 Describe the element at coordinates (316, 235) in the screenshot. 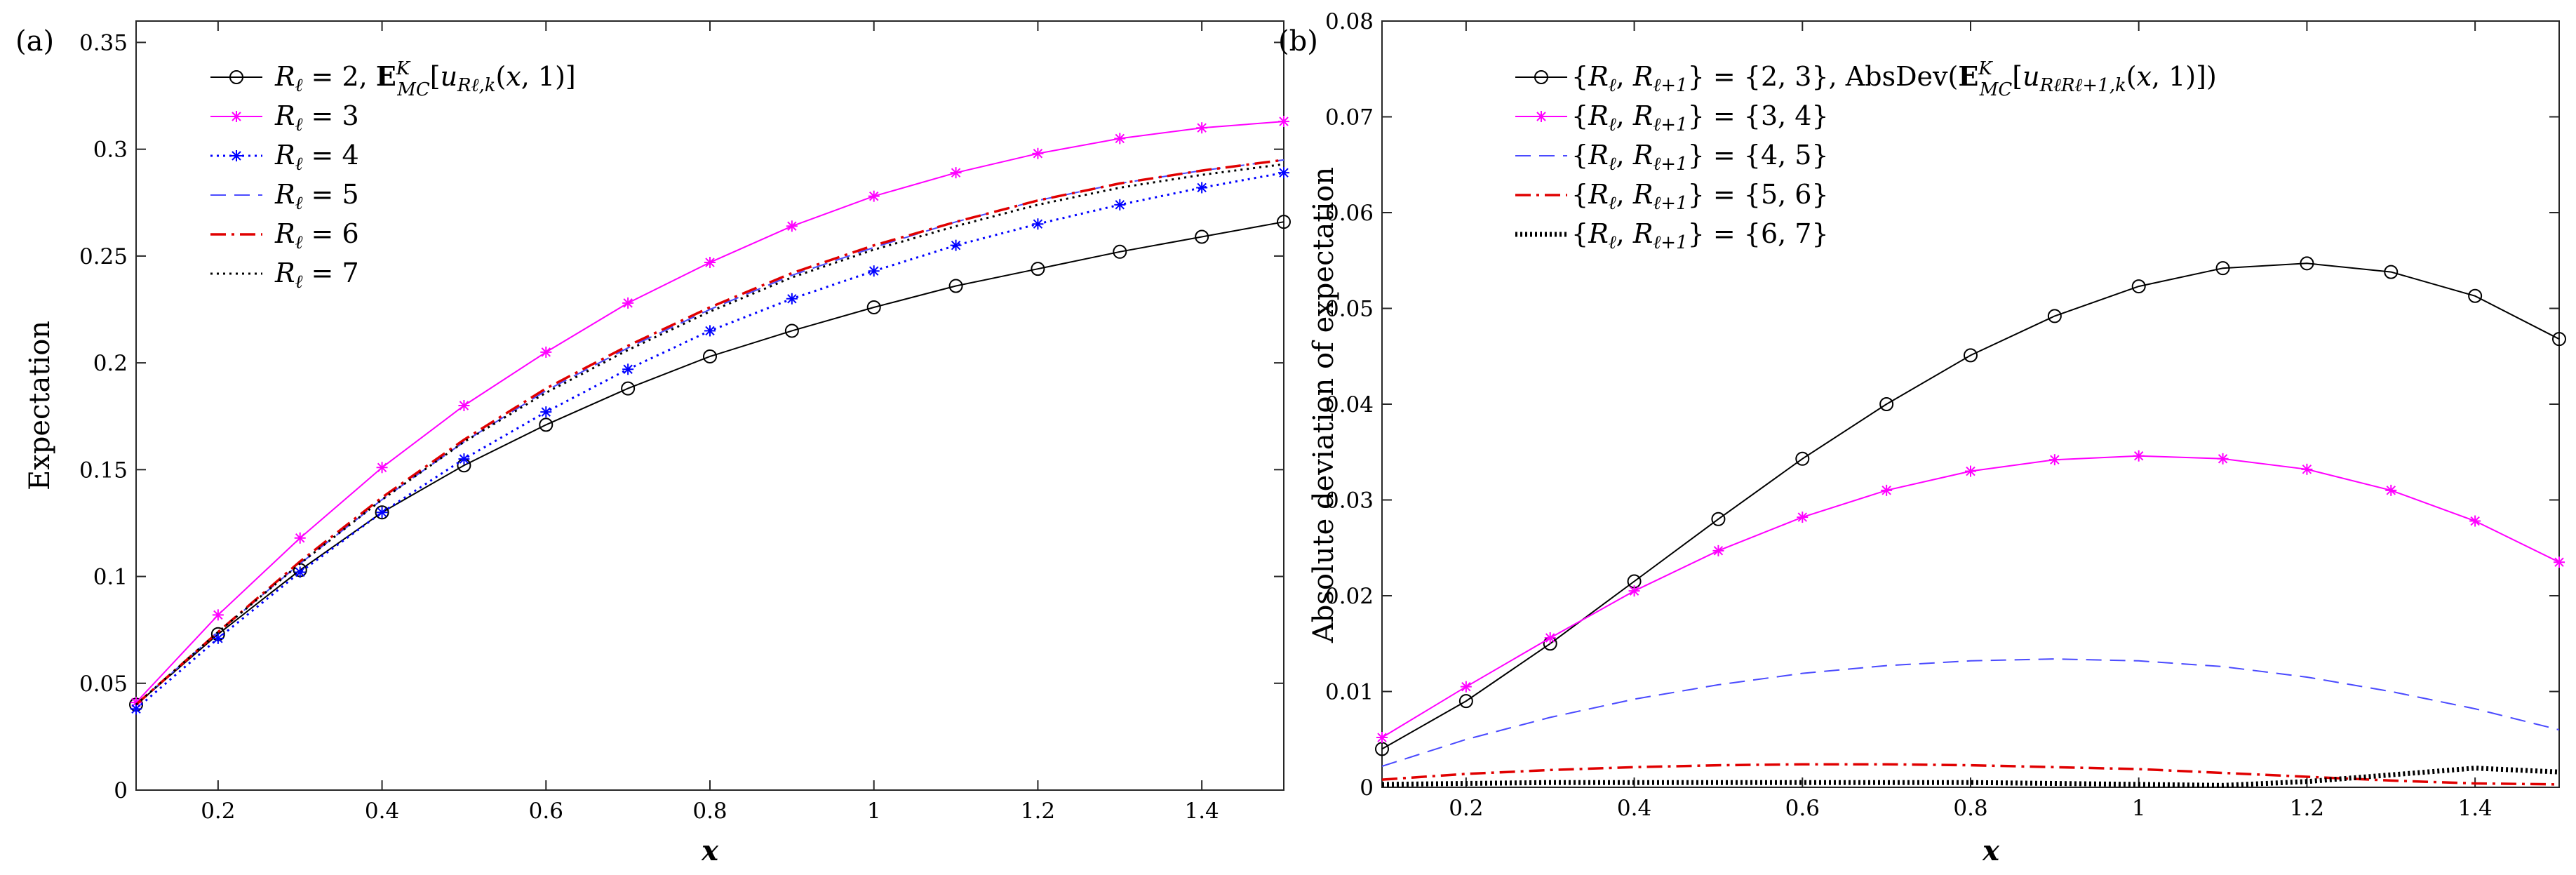

I see `legend-a-label-5: Rℓ = 6` at that location.